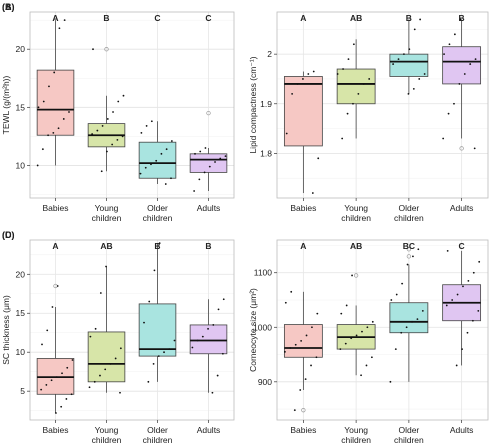 This screenshot has width=500, height=448. What do you see at coordinates (462, 303) in the screenshot?
I see `box-group: C` at bounding box center [462, 303].